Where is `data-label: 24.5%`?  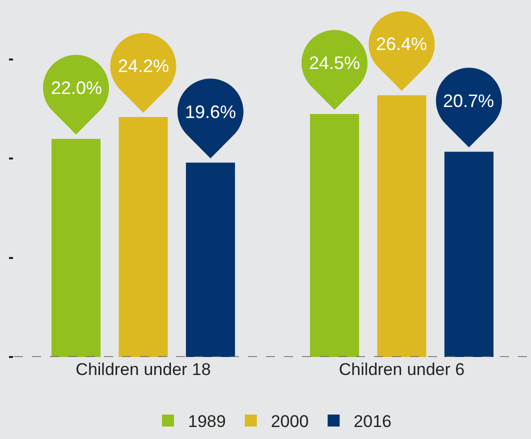
data-label: 24.5% is located at coordinates (334, 63).